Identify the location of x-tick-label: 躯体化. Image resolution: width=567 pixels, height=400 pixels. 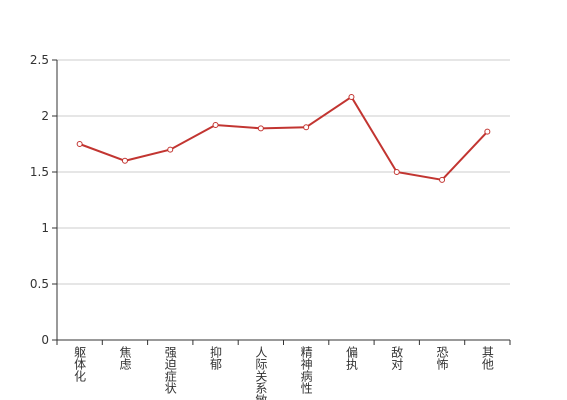
(80, 364).